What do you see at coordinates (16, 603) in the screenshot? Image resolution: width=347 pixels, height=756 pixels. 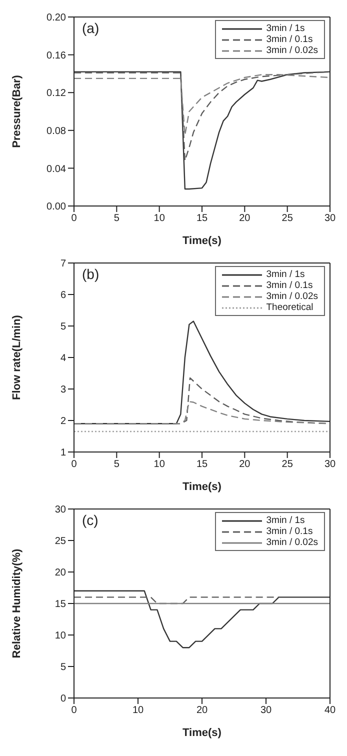 I see `y-axis-title: Relative Humidity(%)` at bounding box center [16, 603].